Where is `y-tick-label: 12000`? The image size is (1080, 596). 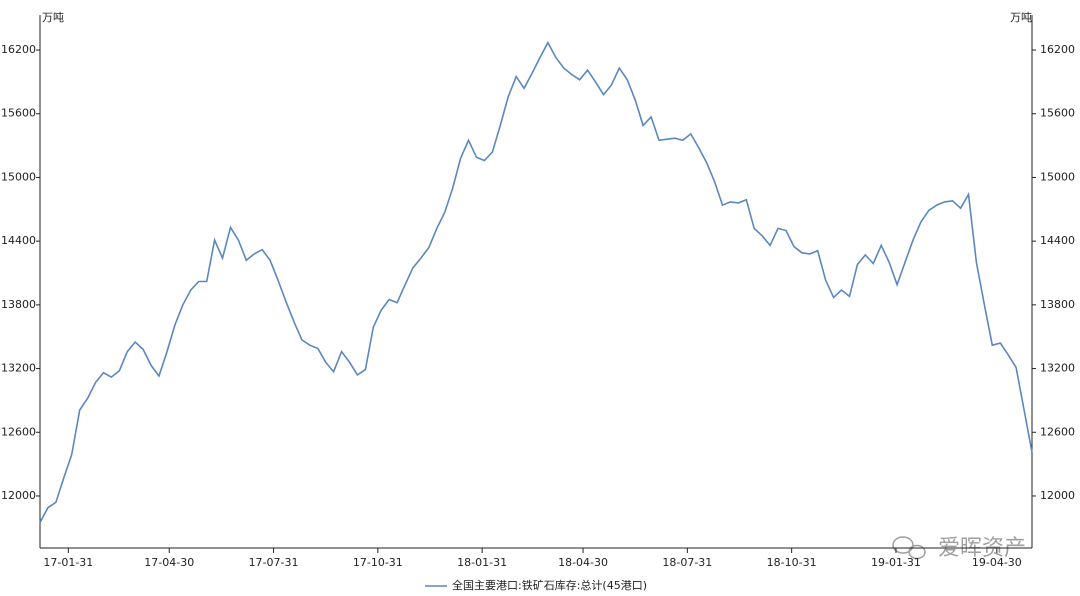
y-tick-label: 12000 is located at coordinates (18, 495).